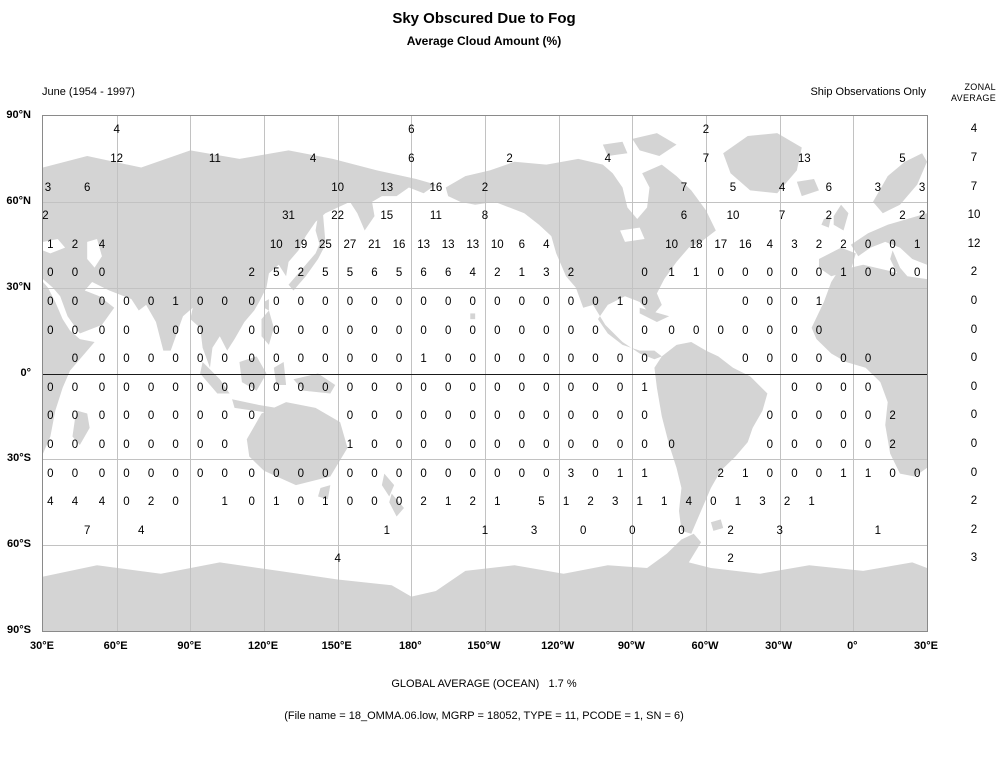 This screenshot has width=998, height=760. What do you see at coordinates (19, 544) in the screenshot?
I see `lat-tick-label: 60°S` at bounding box center [19, 544].